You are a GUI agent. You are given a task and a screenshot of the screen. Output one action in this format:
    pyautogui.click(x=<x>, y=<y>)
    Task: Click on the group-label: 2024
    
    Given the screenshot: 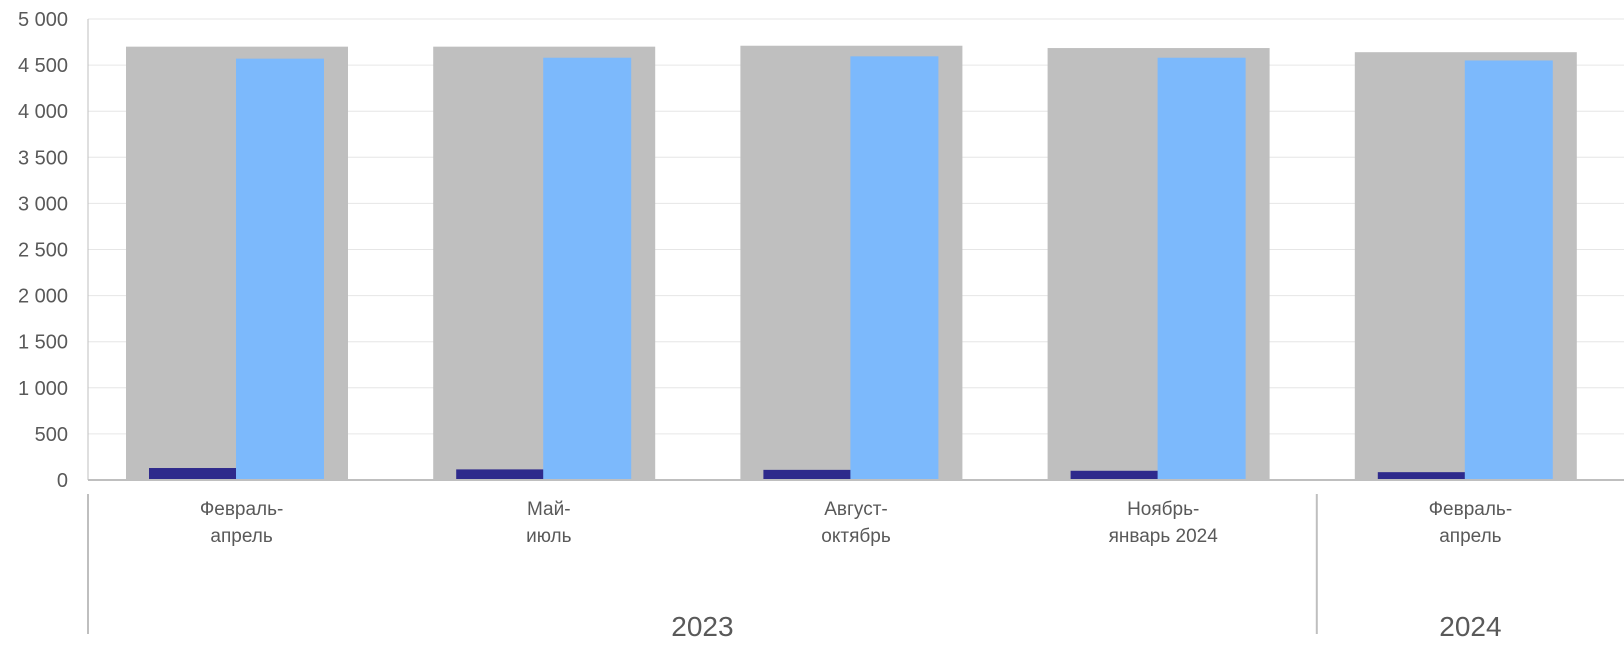 What is the action you would take?
    pyautogui.click(x=1470, y=626)
    